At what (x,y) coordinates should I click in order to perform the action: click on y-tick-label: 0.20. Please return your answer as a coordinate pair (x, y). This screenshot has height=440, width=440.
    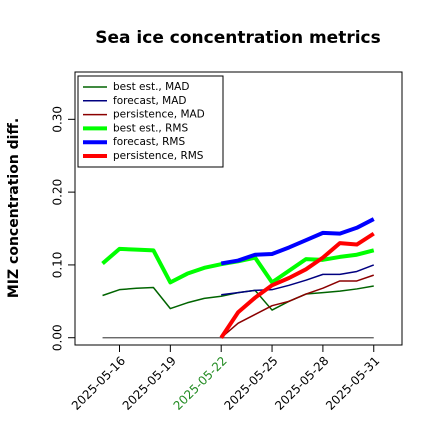
    Looking at the image, I should click on (58, 192).